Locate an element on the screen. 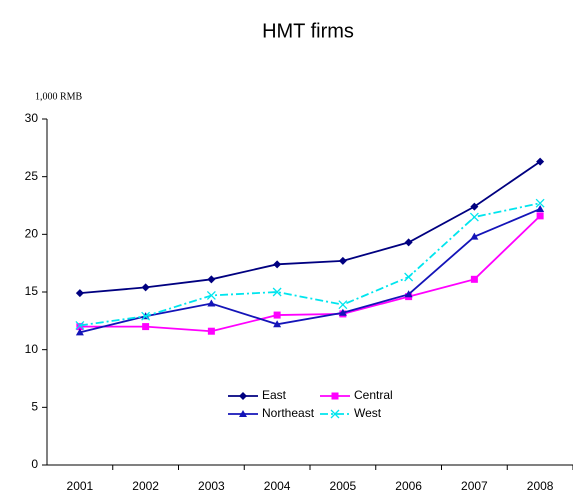  x-tick-label: 2007 is located at coordinates (474, 486).